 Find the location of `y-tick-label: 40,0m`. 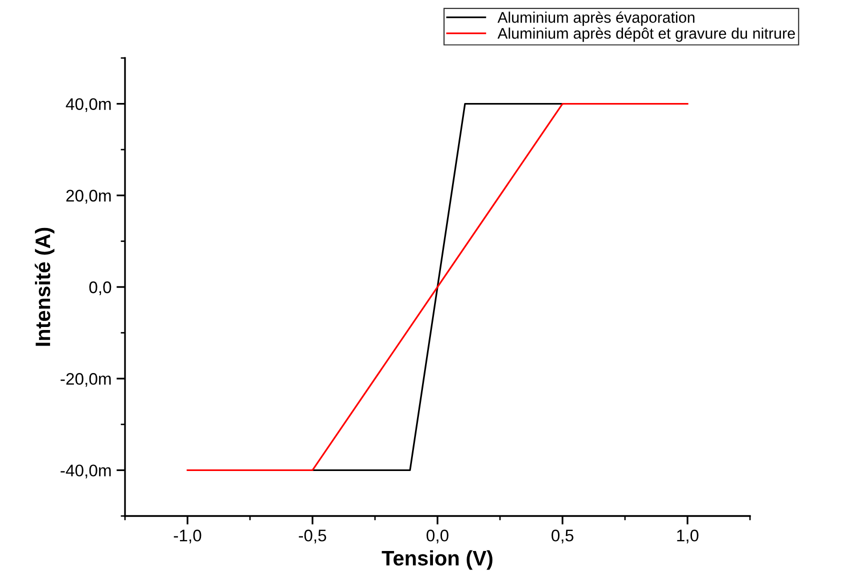

y-tick-label: 40,0m is located at coordinates (88, 105).